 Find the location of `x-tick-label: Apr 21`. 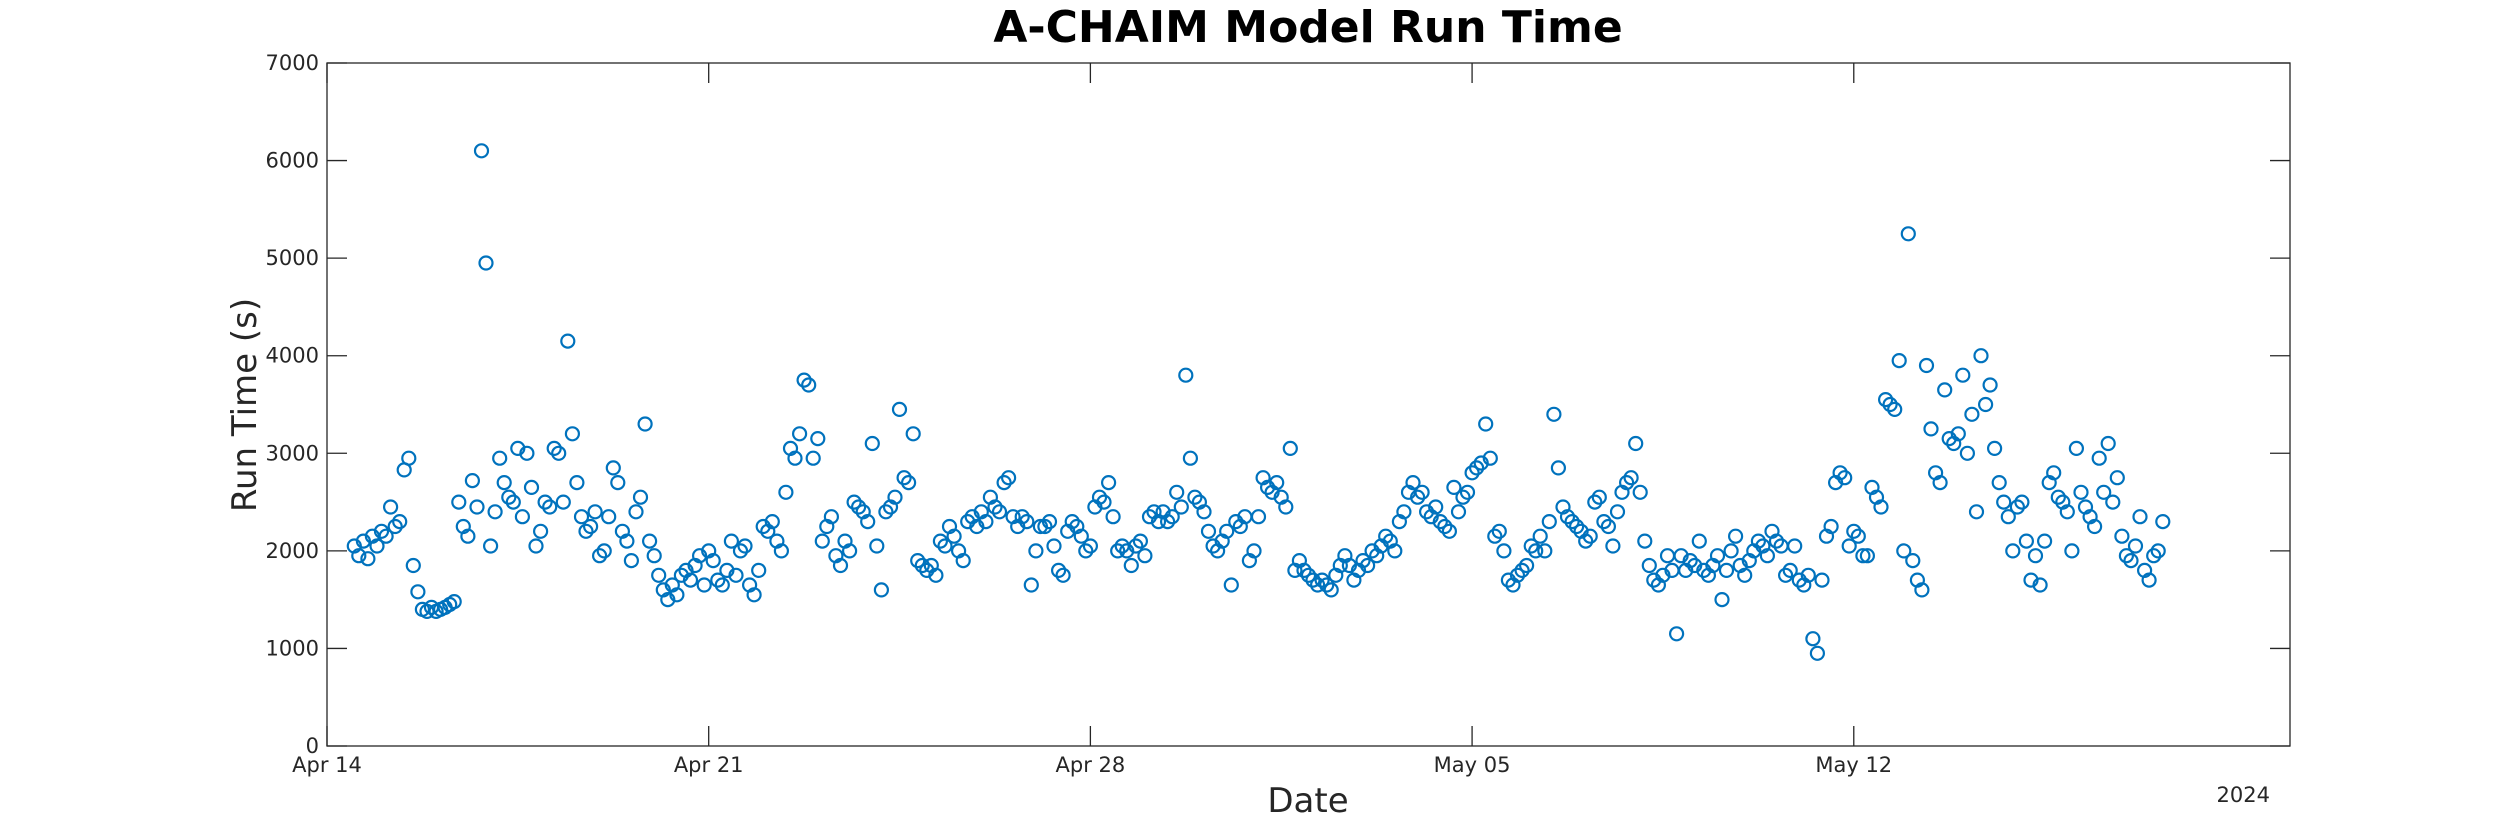

x-tick-label: Apr 21 is located at coordinates (709, 765).